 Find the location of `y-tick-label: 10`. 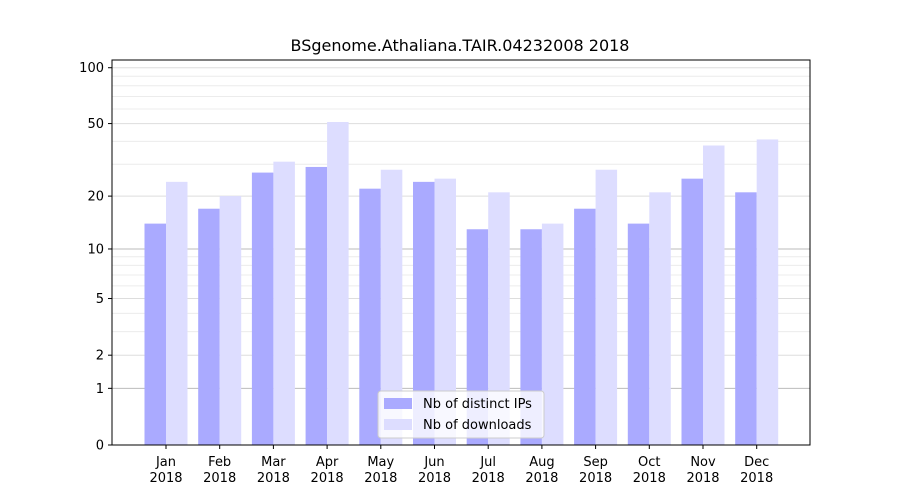

y-tick-label: 10 is located at coordinates (95, 249).